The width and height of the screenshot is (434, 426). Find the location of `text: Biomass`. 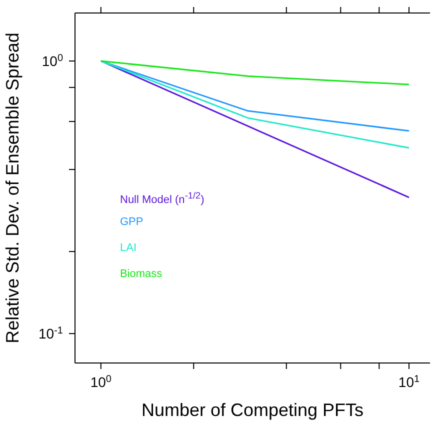

text: Biomass is located at coordinates (141, 274).